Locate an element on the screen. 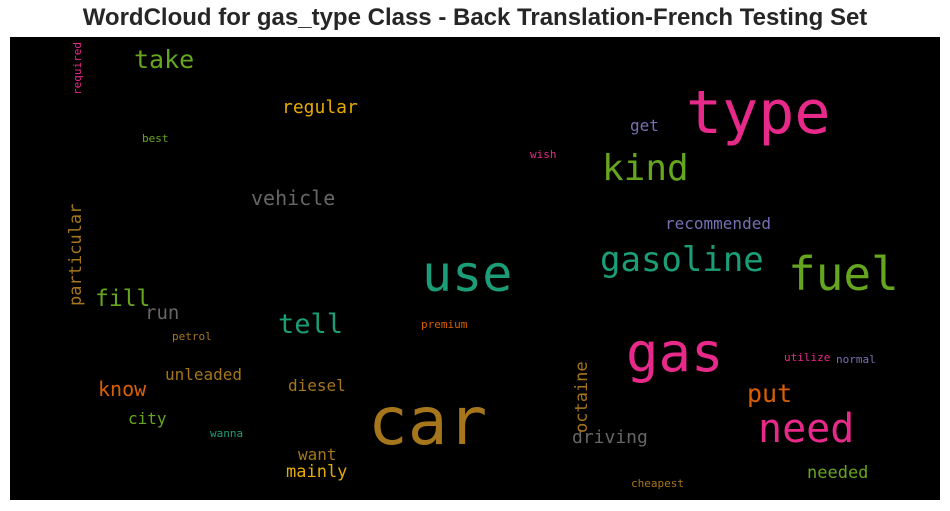 This screenshot has width=950, height=511. word-need: need is located at coordinates (806, 429).